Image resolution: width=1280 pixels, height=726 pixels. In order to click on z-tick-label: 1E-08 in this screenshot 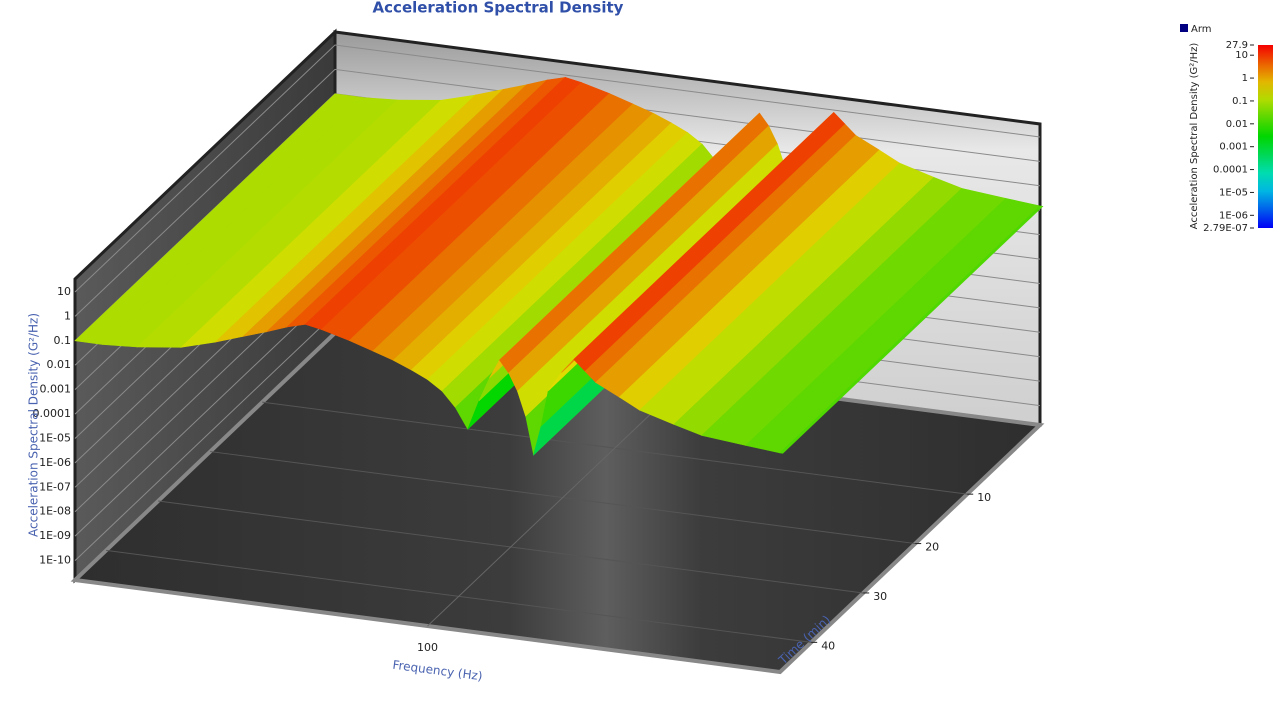, I will do `click(55, 511)`.